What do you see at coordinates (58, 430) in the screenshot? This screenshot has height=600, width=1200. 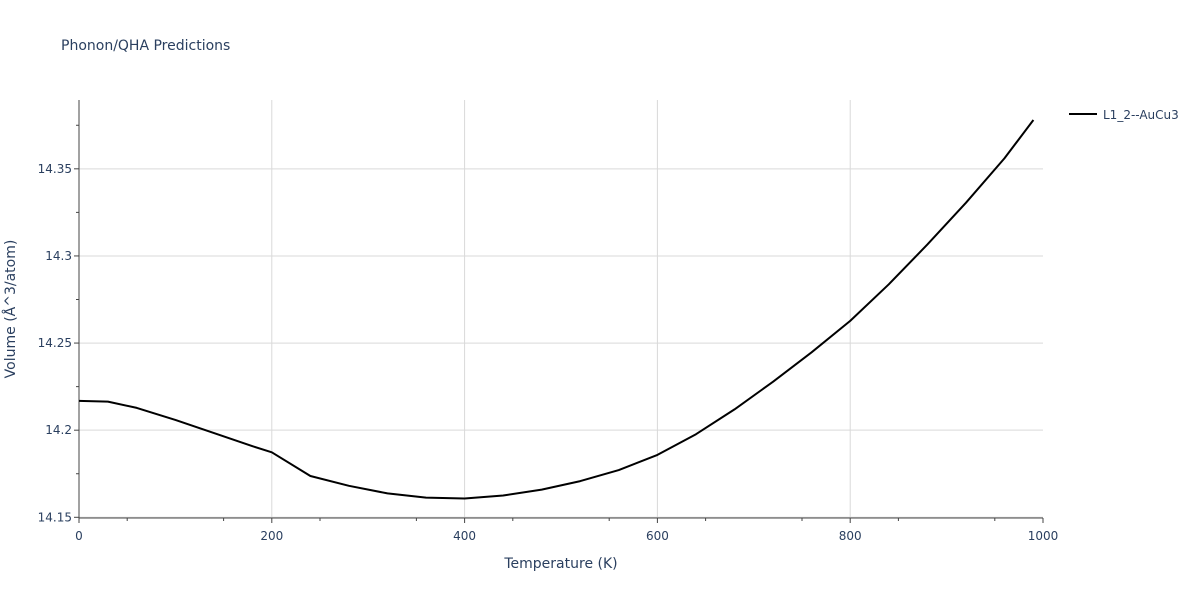 I see `y-tick-label: 14.2` at bounding box center [58, 430].